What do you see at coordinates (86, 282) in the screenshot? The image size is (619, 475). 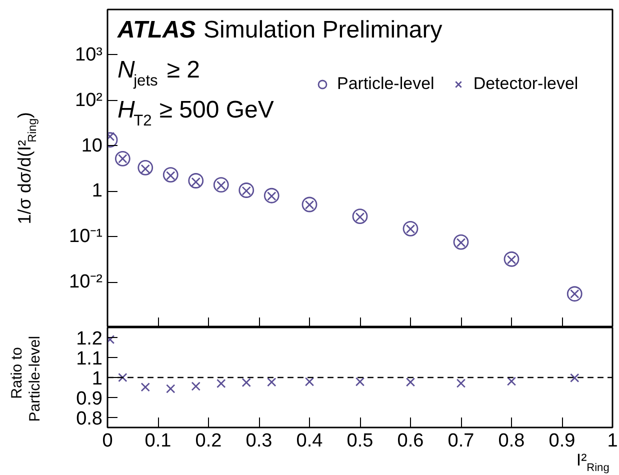 I see `y-tick-label: 10⁻²` at bounding box center [86, 282].